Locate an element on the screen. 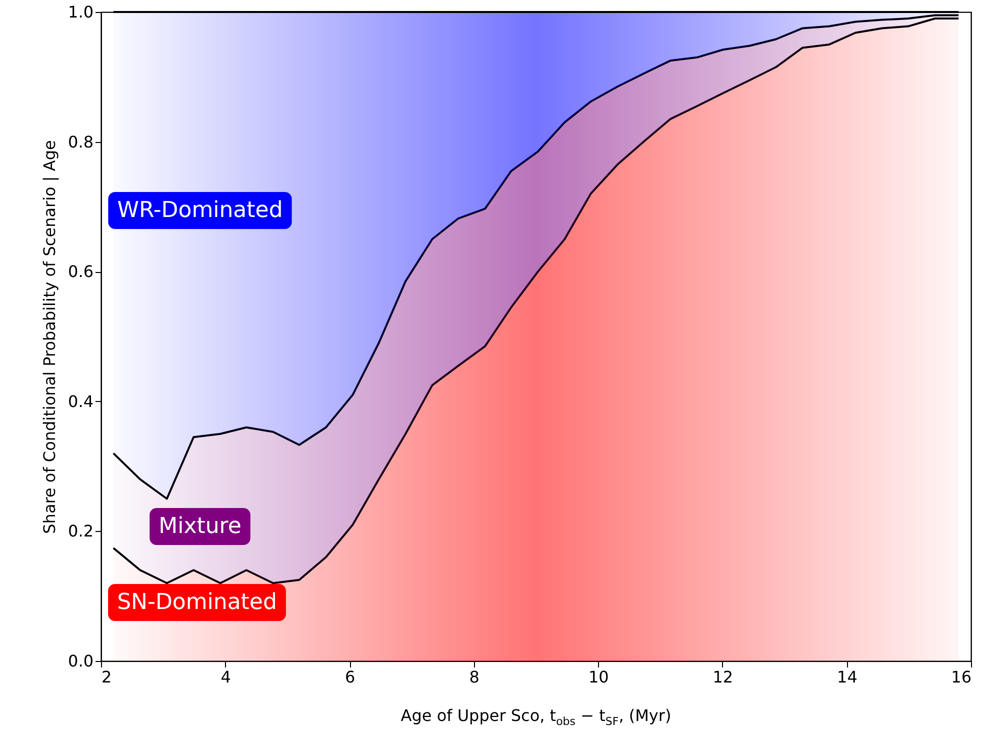 The width and height of the screenshot is (991, 742). series-label: WR-Dominated is located at coordinates (200, 210).